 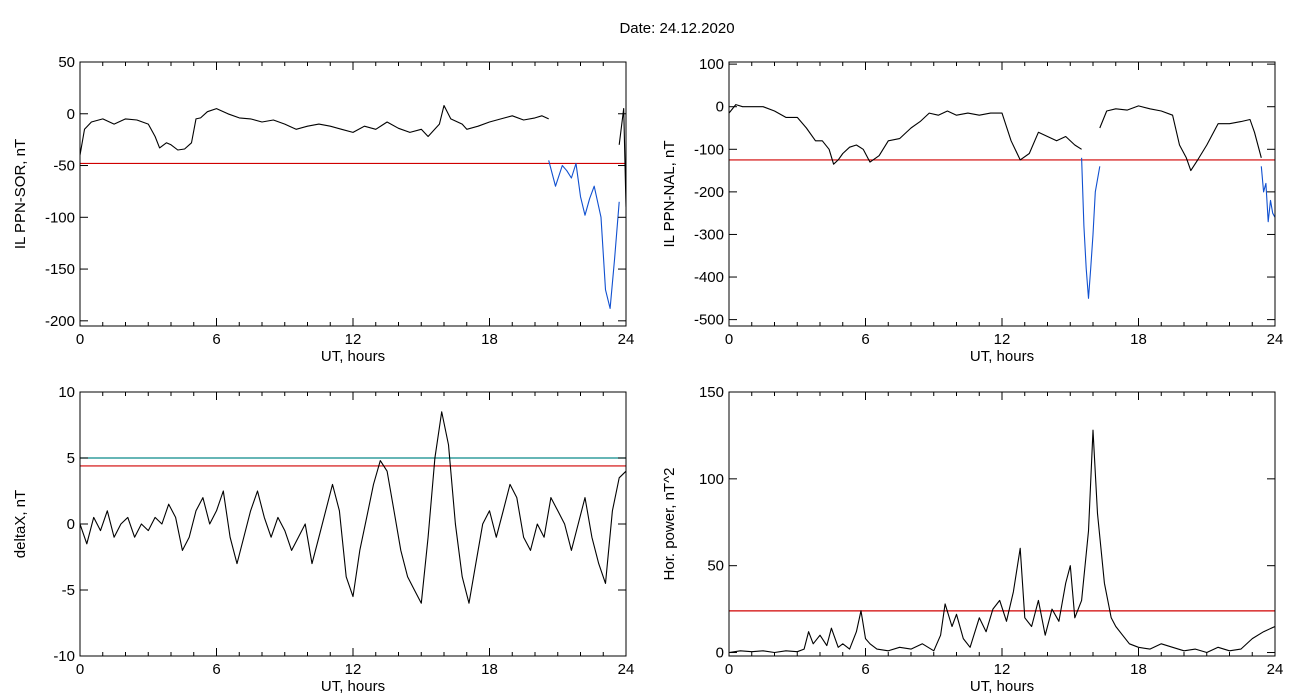 What do you see at coordinates (676, 28) in the screenshot?
I see `figure-title: Date: 24.12.2020` at bounding box center [676, 28].